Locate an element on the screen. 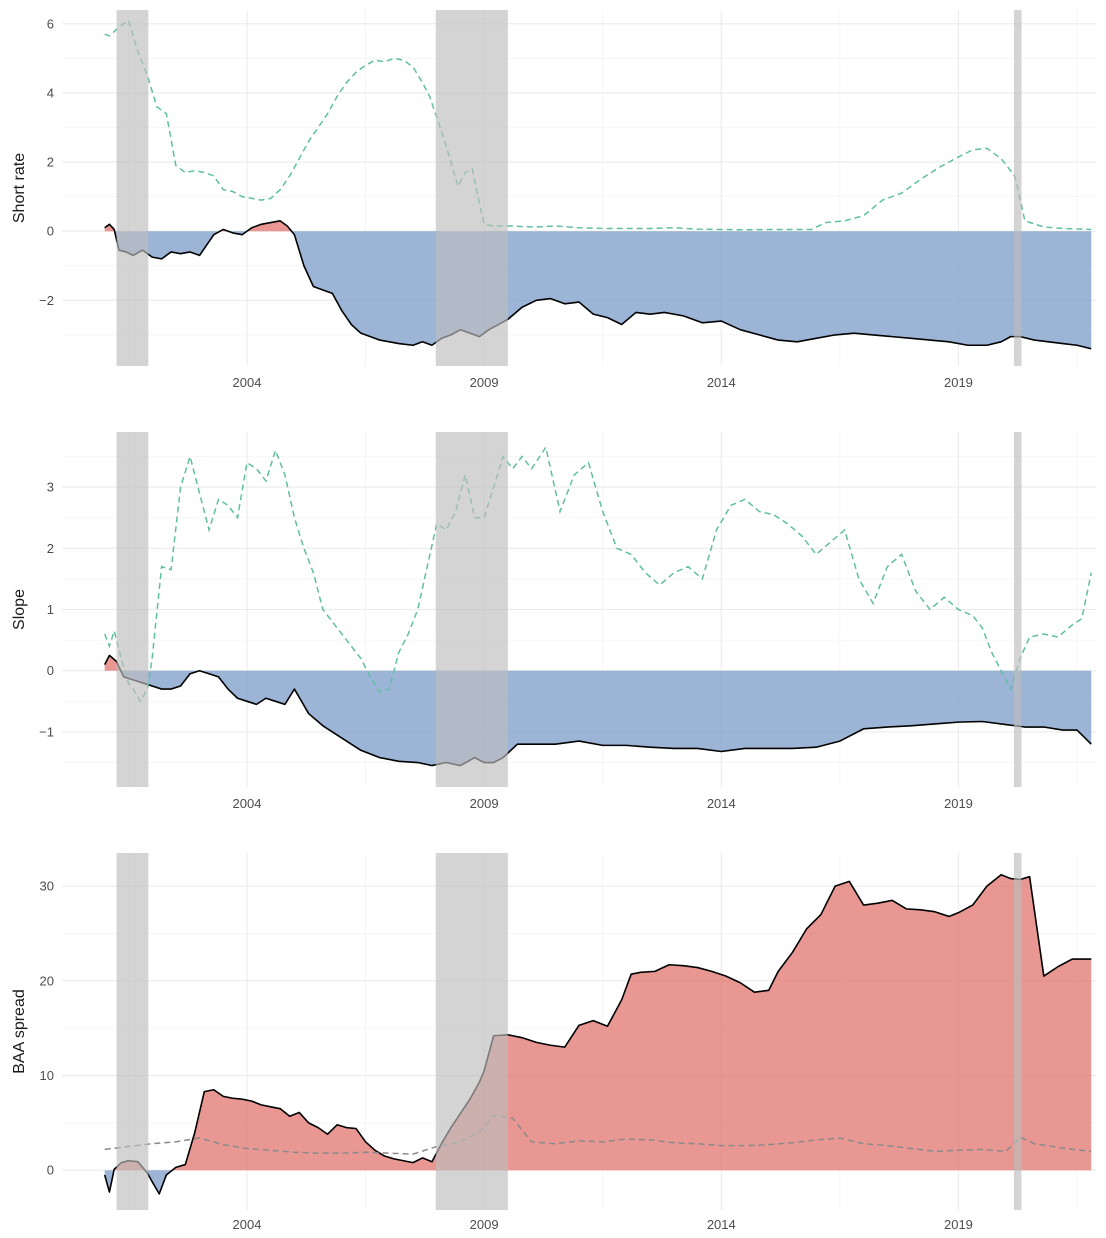  y-tick-label: 6 is located at coordinates (50, 23).